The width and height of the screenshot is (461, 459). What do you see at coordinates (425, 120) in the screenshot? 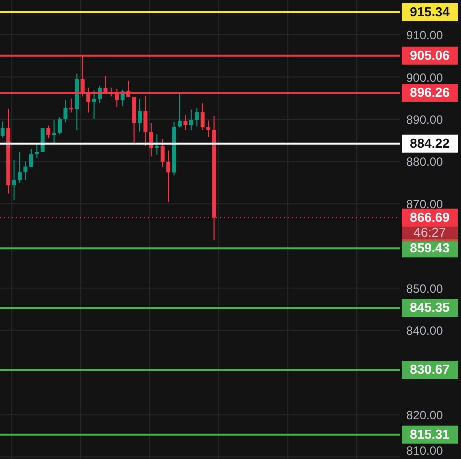
I see `y-tick-label: 890.00` at bounding box center [425, 120].